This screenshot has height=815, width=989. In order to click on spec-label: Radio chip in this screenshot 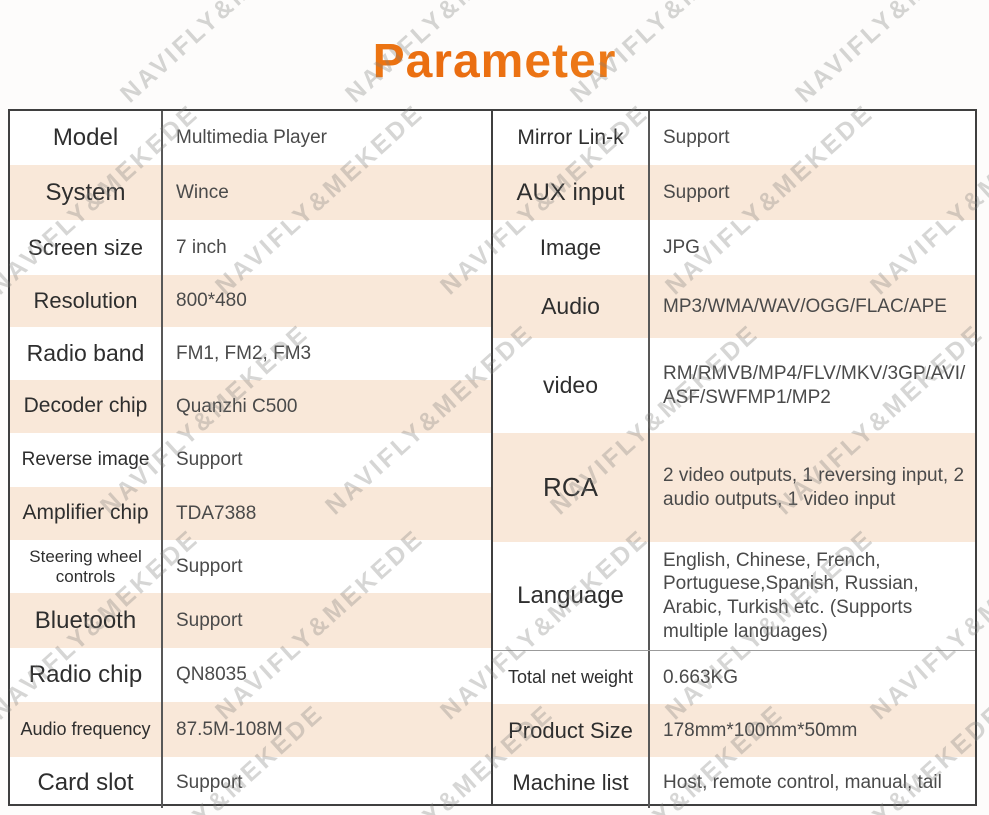, I will do `click(86, 675)`.